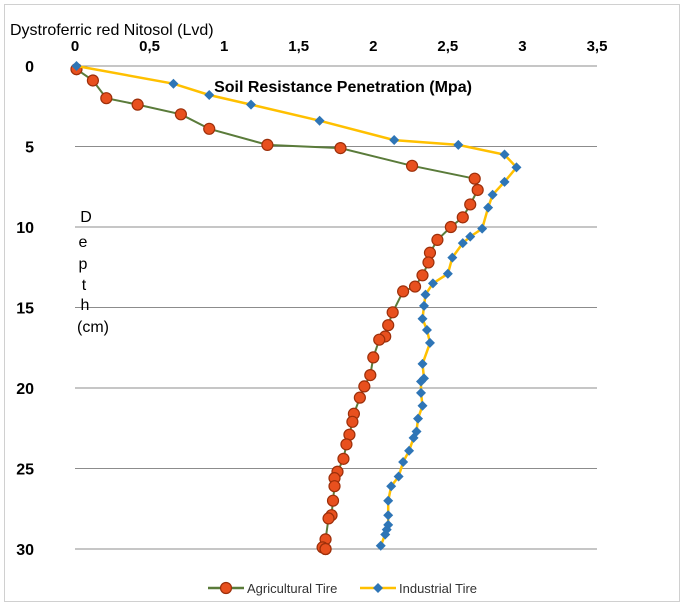 Image resolution: width=686 pixels, height=609 pixels. What do you see at coordinates (298, 46) in the screenshot?
I see `x-tick-label: 1,5` at bounding box center [298, 46].